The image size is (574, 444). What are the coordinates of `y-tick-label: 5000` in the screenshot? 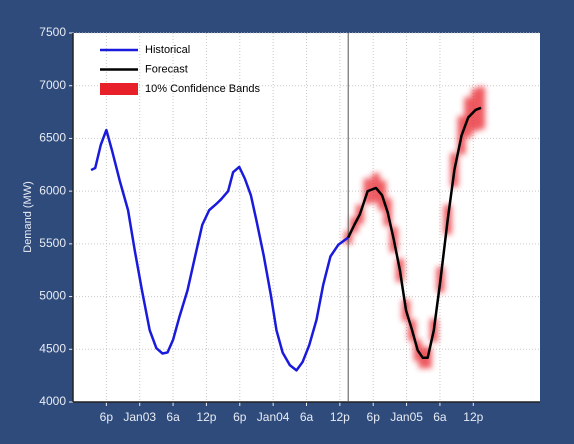 It's located at (52, 296).